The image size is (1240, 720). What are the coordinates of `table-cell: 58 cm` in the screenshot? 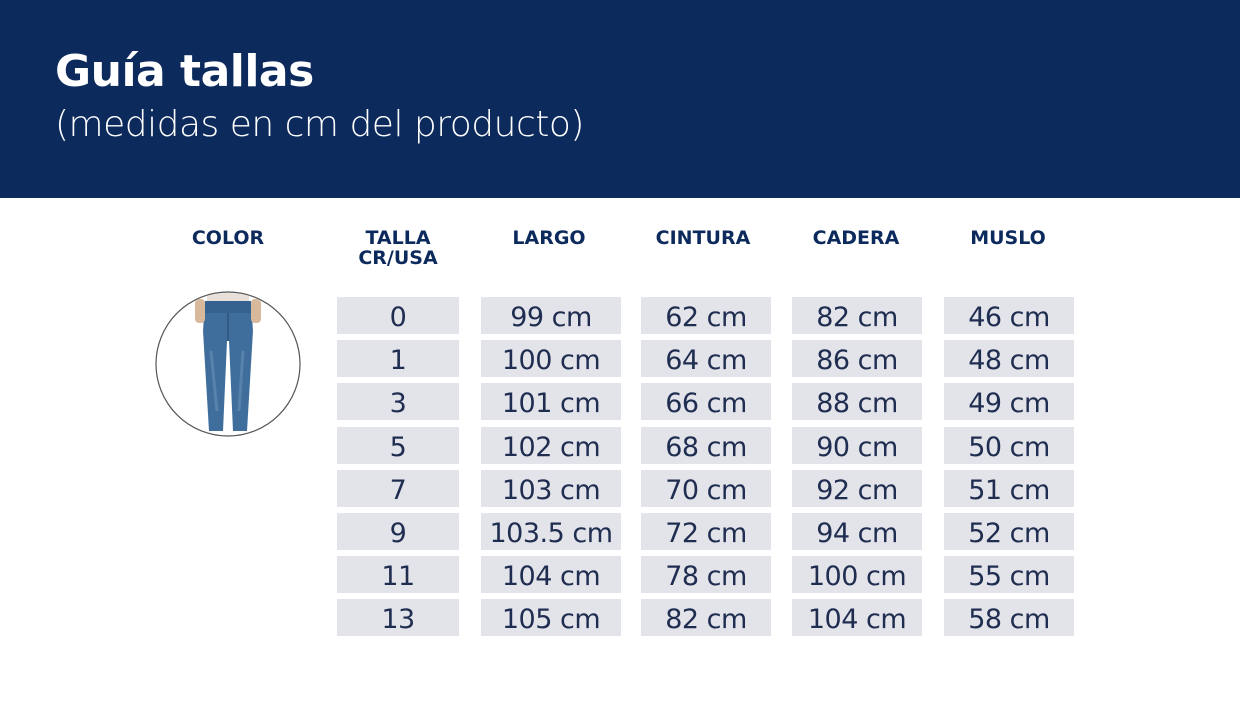 It's located at (1009, 618).